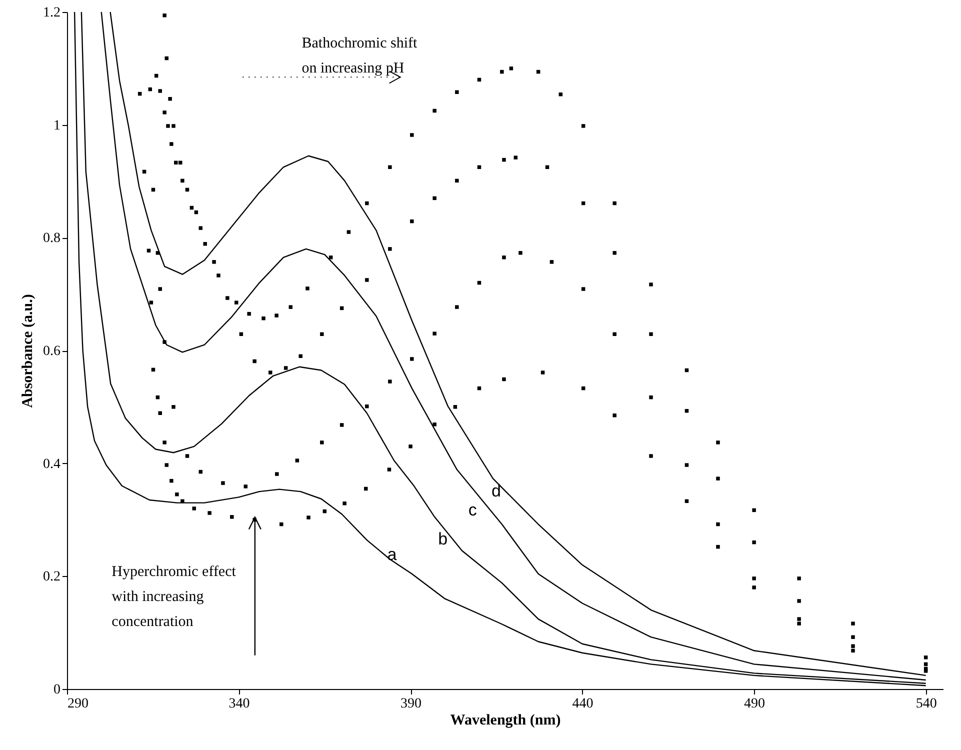  I want to click on y-tick-label: 0.4, so click(51, 464).